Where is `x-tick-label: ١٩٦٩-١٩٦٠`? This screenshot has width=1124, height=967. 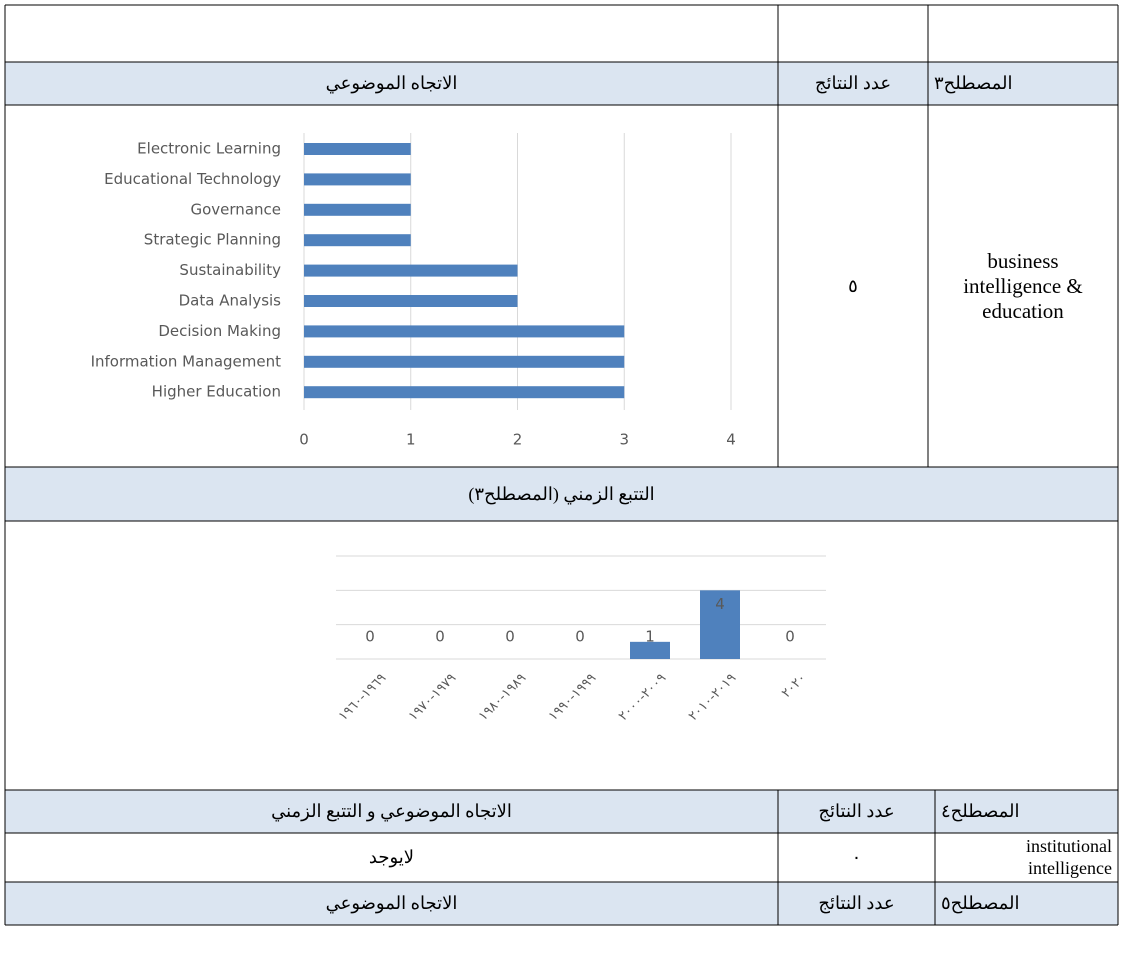
x-tick-label: ١٩٦٩-١٩٦٠ is located at coordinates (362, 697).